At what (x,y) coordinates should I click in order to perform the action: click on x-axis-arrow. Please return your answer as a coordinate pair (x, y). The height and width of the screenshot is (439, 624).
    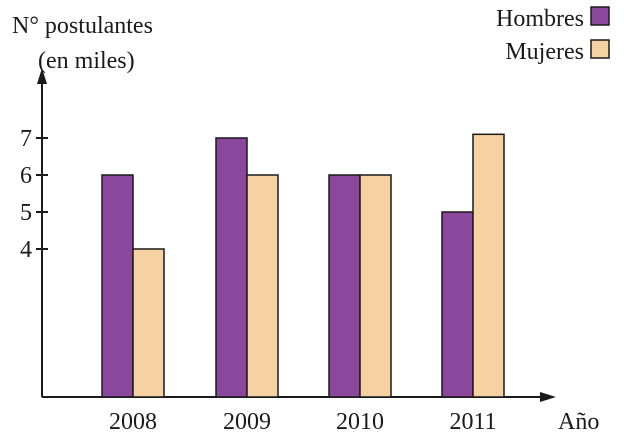
    Looking at the image, I should click on (548, 397).